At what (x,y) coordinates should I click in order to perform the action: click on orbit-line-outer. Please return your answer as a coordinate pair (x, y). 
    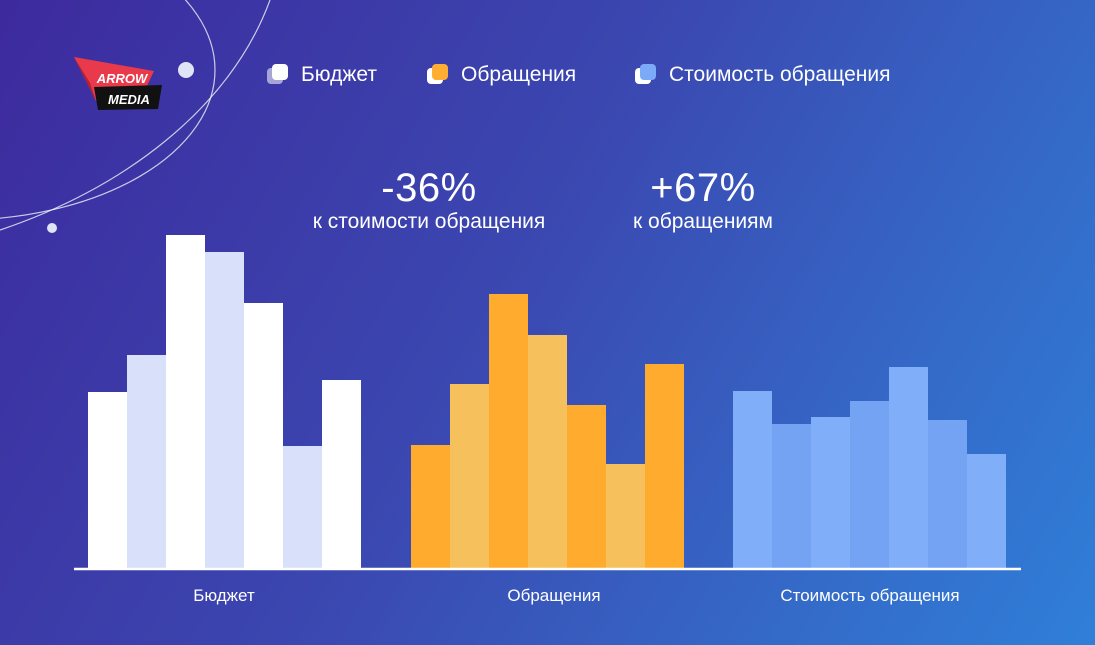
    Looking at the image, I should click on (108, 109).